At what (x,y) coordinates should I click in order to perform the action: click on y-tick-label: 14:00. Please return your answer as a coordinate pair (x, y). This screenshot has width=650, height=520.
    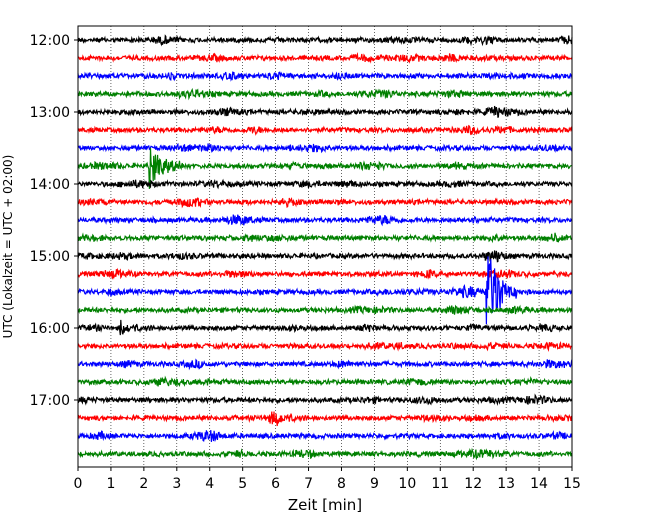
    Looking at the image, I should click on (50, 185).